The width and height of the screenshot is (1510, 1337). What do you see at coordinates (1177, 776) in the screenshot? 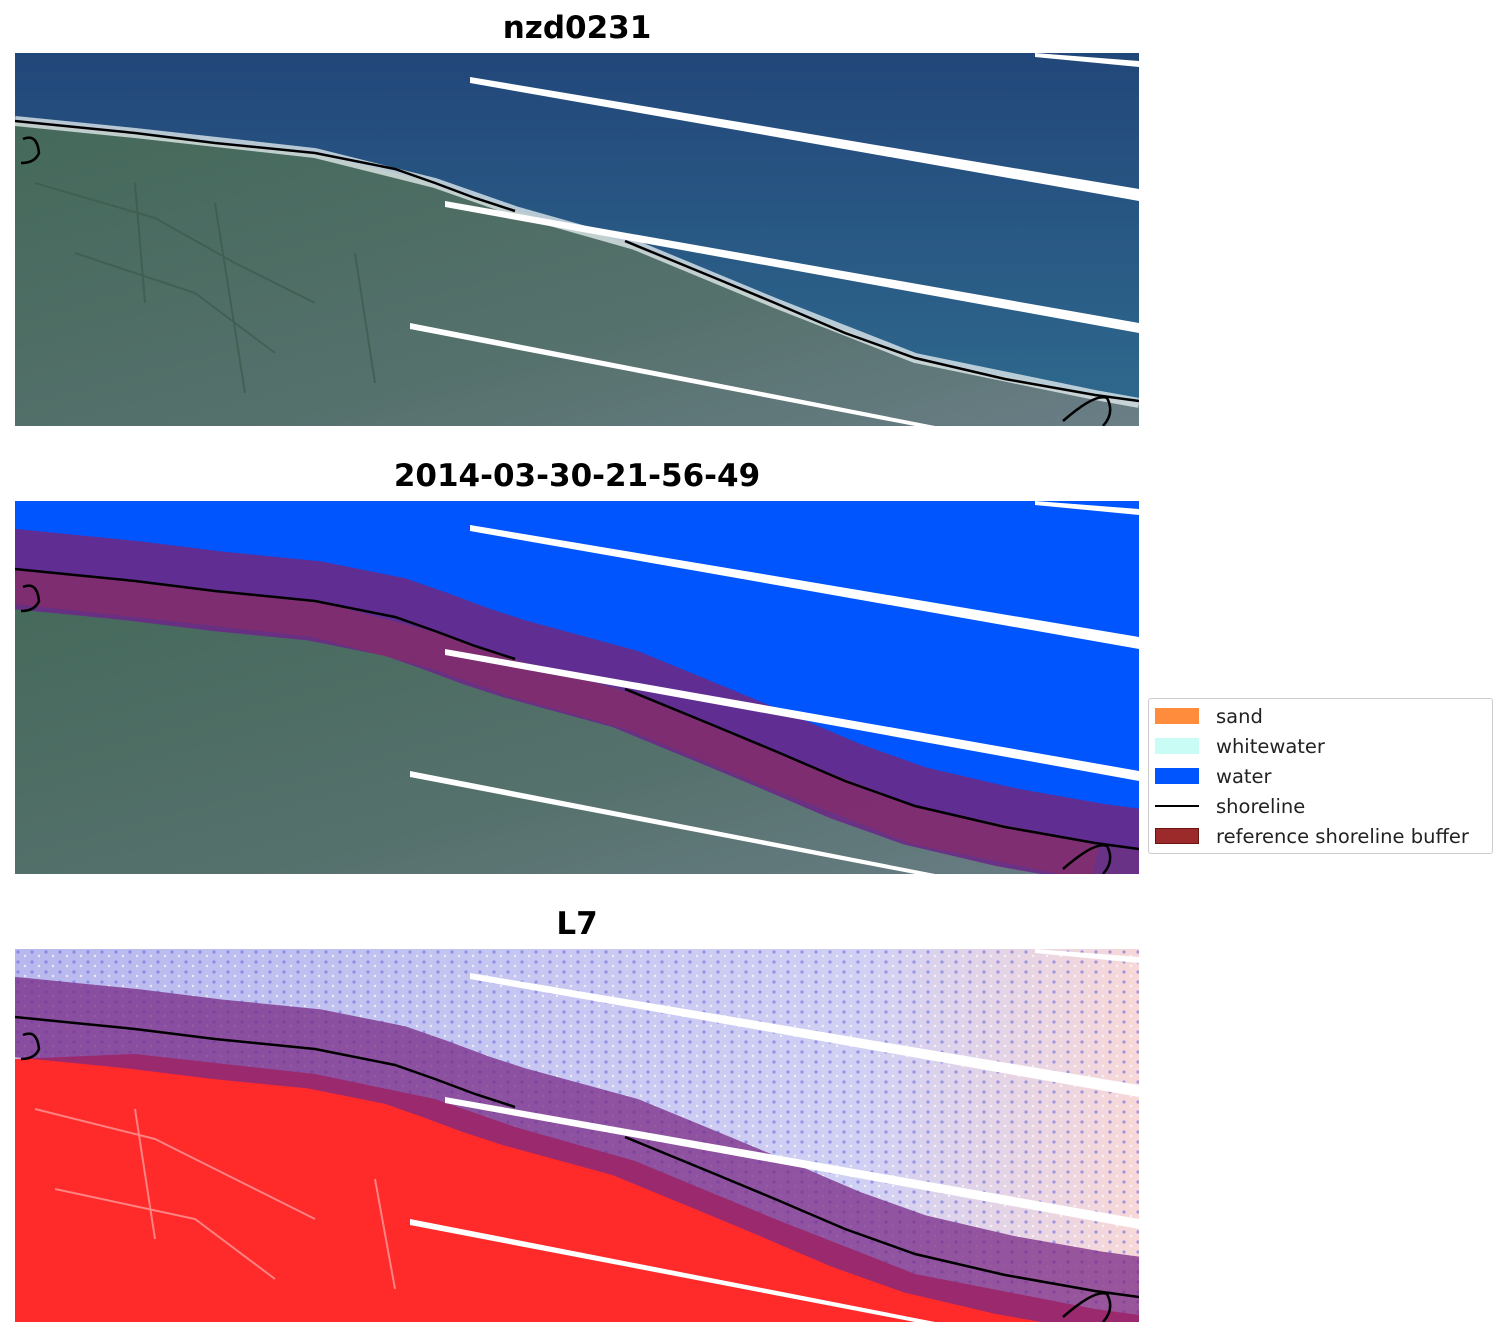
I see `water-swatch` at bounding box center [1177, 776].